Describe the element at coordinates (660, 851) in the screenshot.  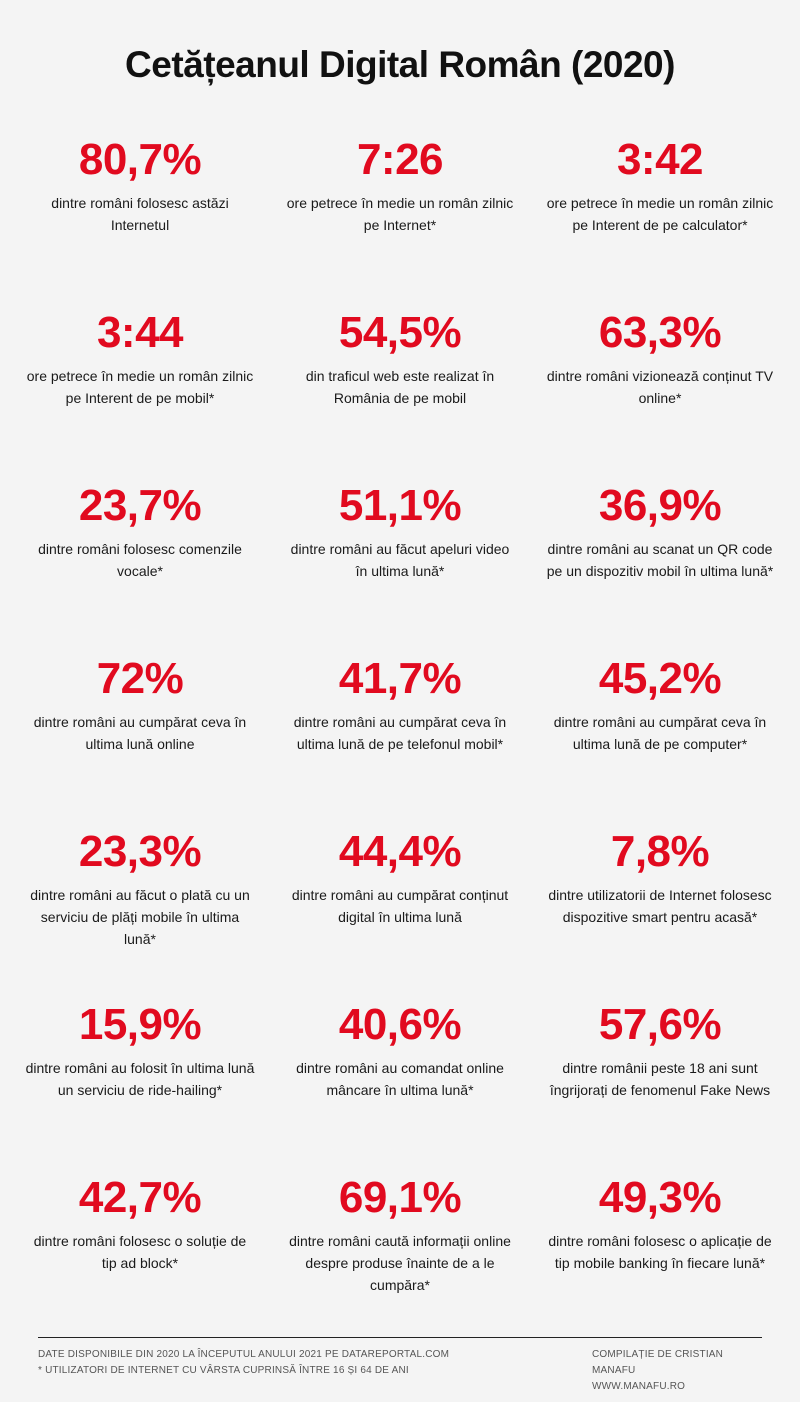
I see `stat-value: 7,8%` at that location.